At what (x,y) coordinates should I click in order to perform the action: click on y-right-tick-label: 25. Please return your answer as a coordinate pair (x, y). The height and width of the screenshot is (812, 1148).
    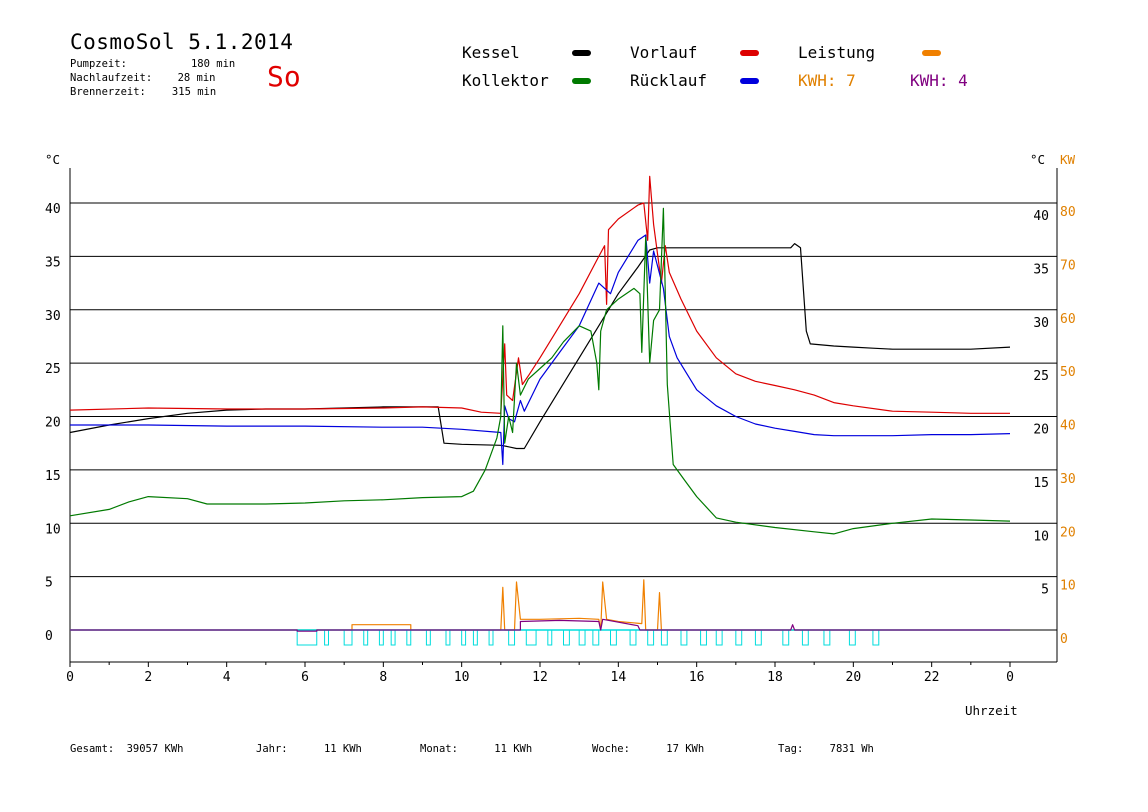
    Looking at the image, I should click on (1041, 376).